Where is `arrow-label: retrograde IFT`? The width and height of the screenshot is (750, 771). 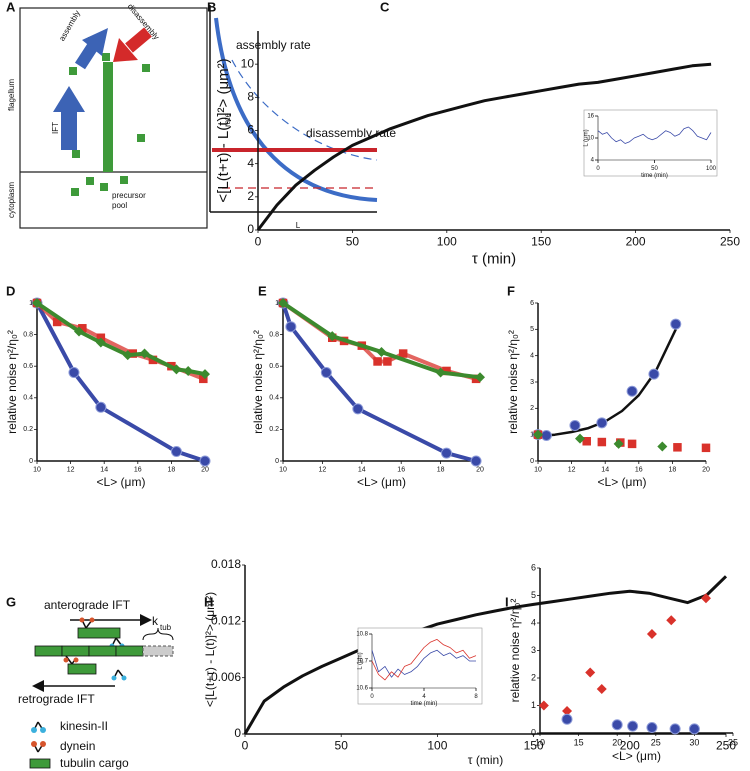 arrow-label: retrograde IFT is located at coordinates (56, 699).